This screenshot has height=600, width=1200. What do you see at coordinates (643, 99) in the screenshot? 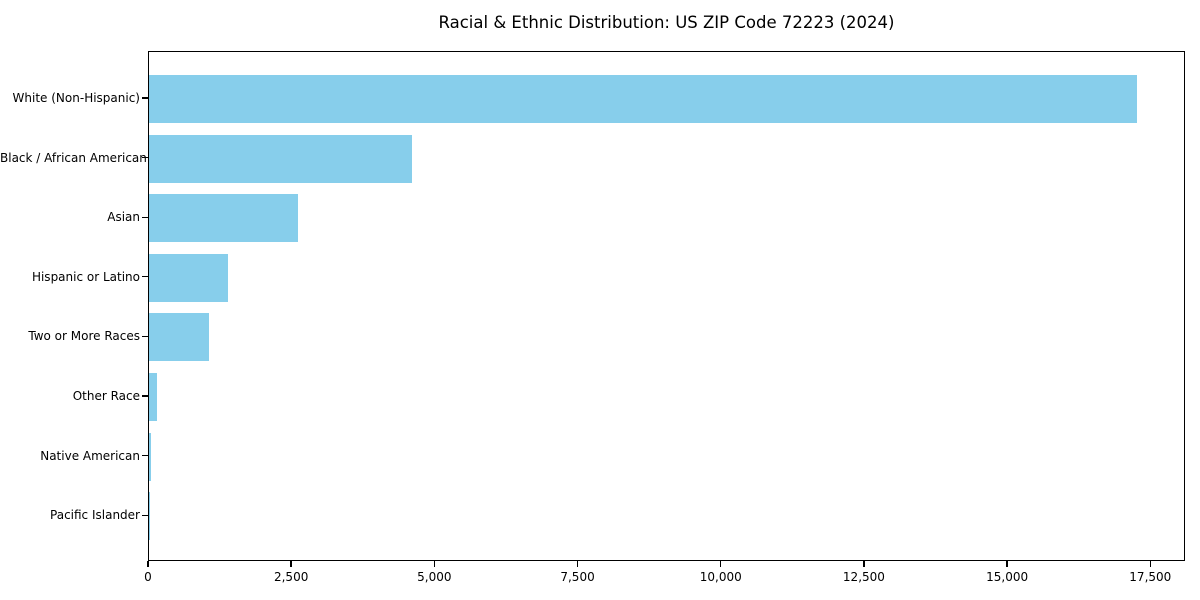
I see `bar-white-non-hispanic` at bounding box center [643, 99].